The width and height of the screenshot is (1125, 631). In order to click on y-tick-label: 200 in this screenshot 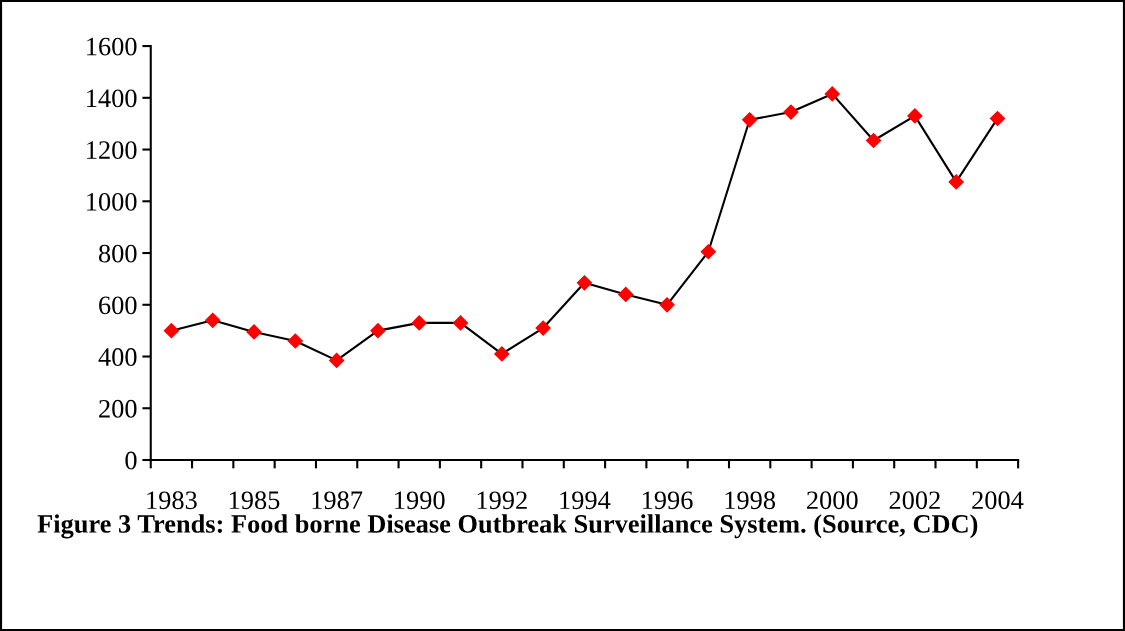, I will do `click(118, 408)`.